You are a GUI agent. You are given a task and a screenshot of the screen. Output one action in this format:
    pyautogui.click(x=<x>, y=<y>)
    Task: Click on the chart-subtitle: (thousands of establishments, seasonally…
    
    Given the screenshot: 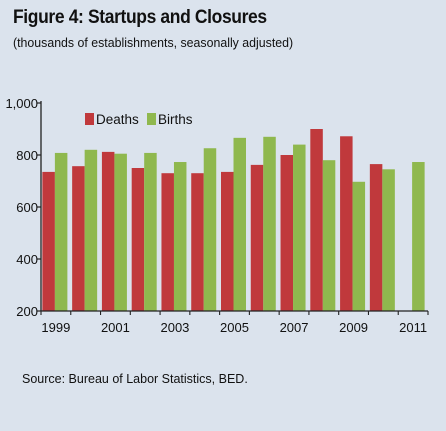 What is the action you would take?
    pyautogui.click(x=153, y=42)
    